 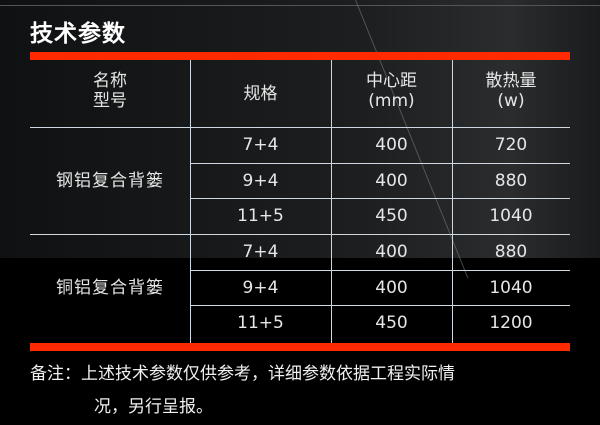 I want to click on header-name: 名称, so click(x=110, y=81).